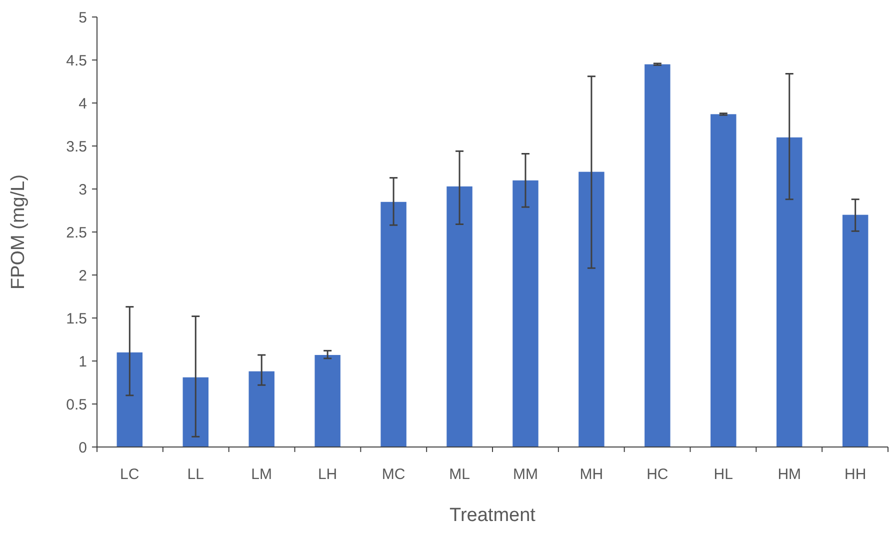 This screenshot has width=892, height=533. Describe the element at coordinates (195, 474) in the screenshot. I see `x-tick-label: LL` at that location.